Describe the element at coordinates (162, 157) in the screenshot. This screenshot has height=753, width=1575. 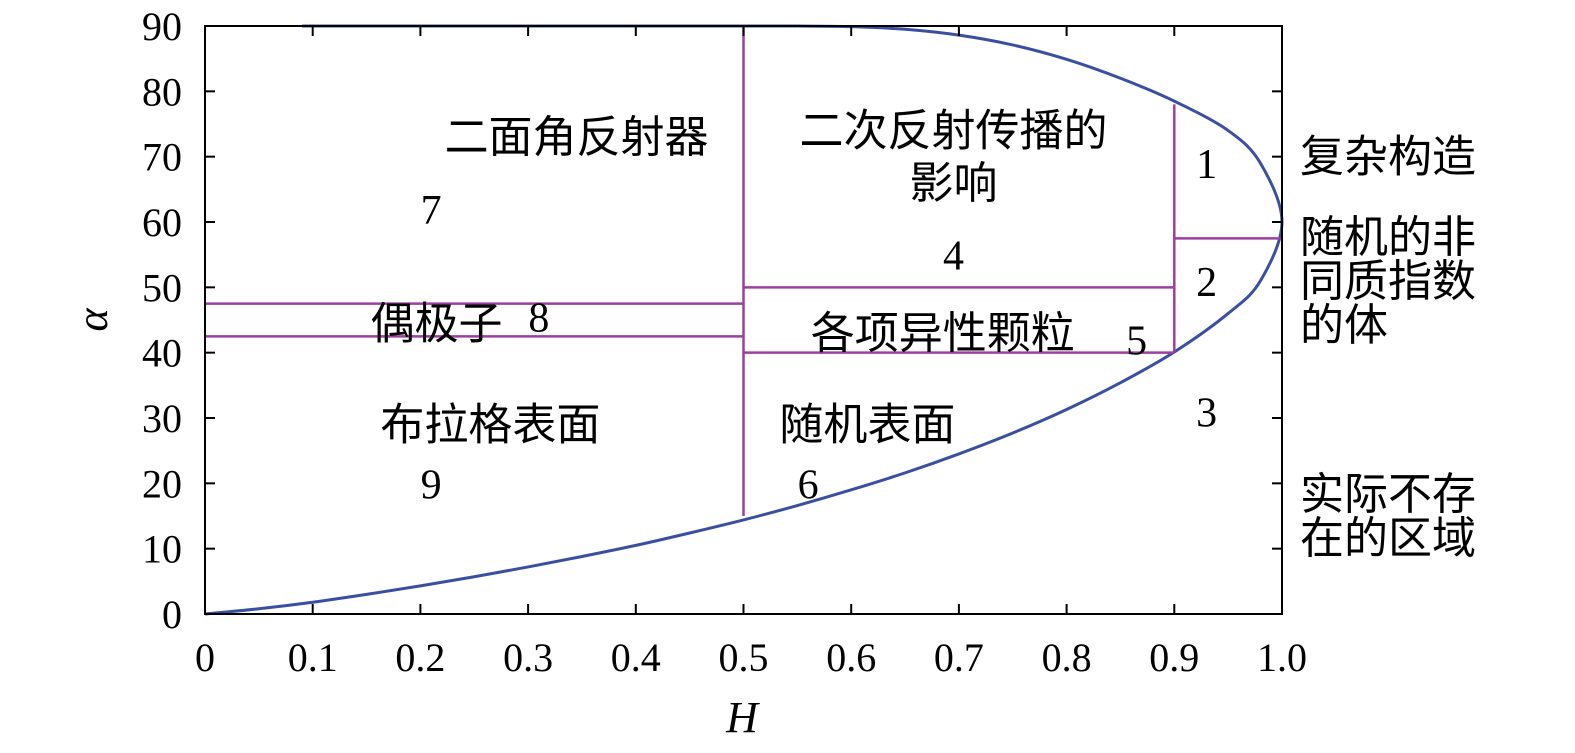
I see `y-tick-label: 70` at that location.